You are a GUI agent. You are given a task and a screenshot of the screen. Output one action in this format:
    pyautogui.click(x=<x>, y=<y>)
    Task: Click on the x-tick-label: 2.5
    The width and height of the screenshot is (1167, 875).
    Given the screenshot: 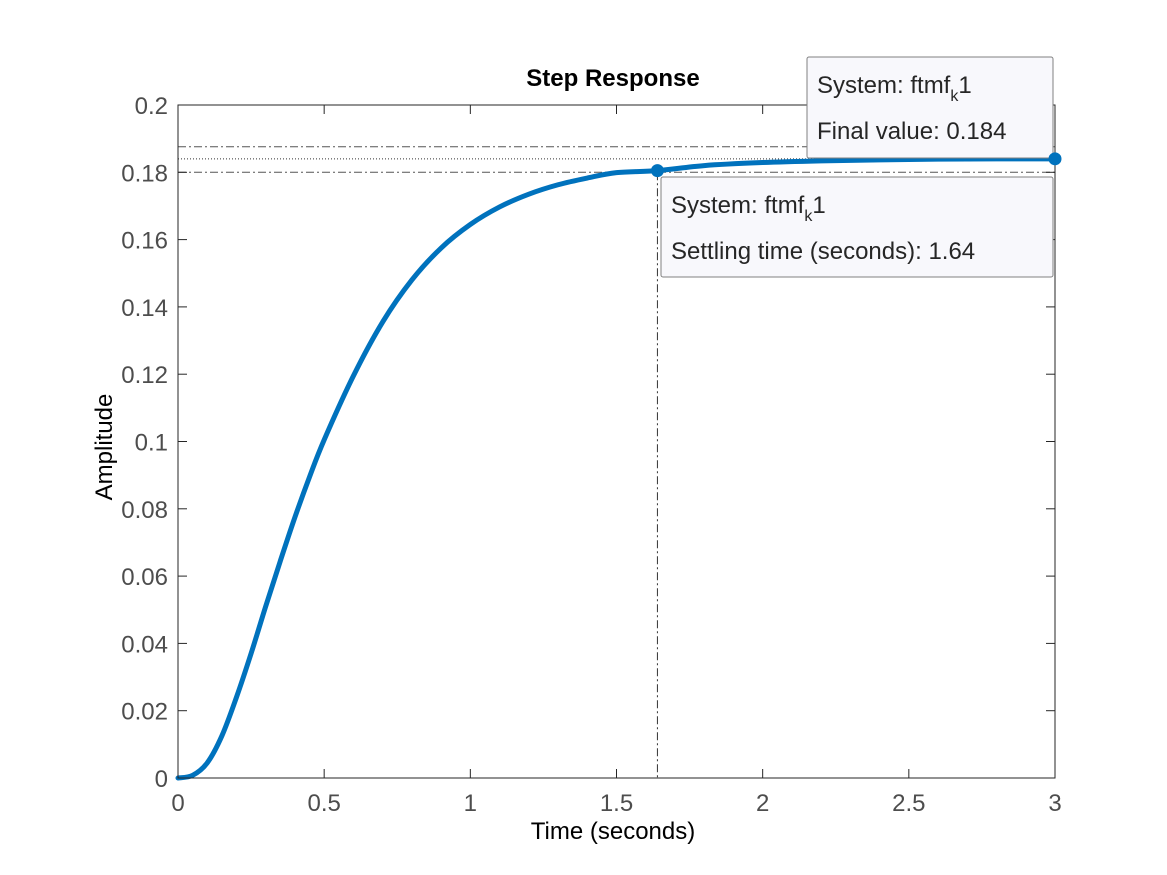 What is the action you would take?
    pyautogui.click(x=908, y=803)
    